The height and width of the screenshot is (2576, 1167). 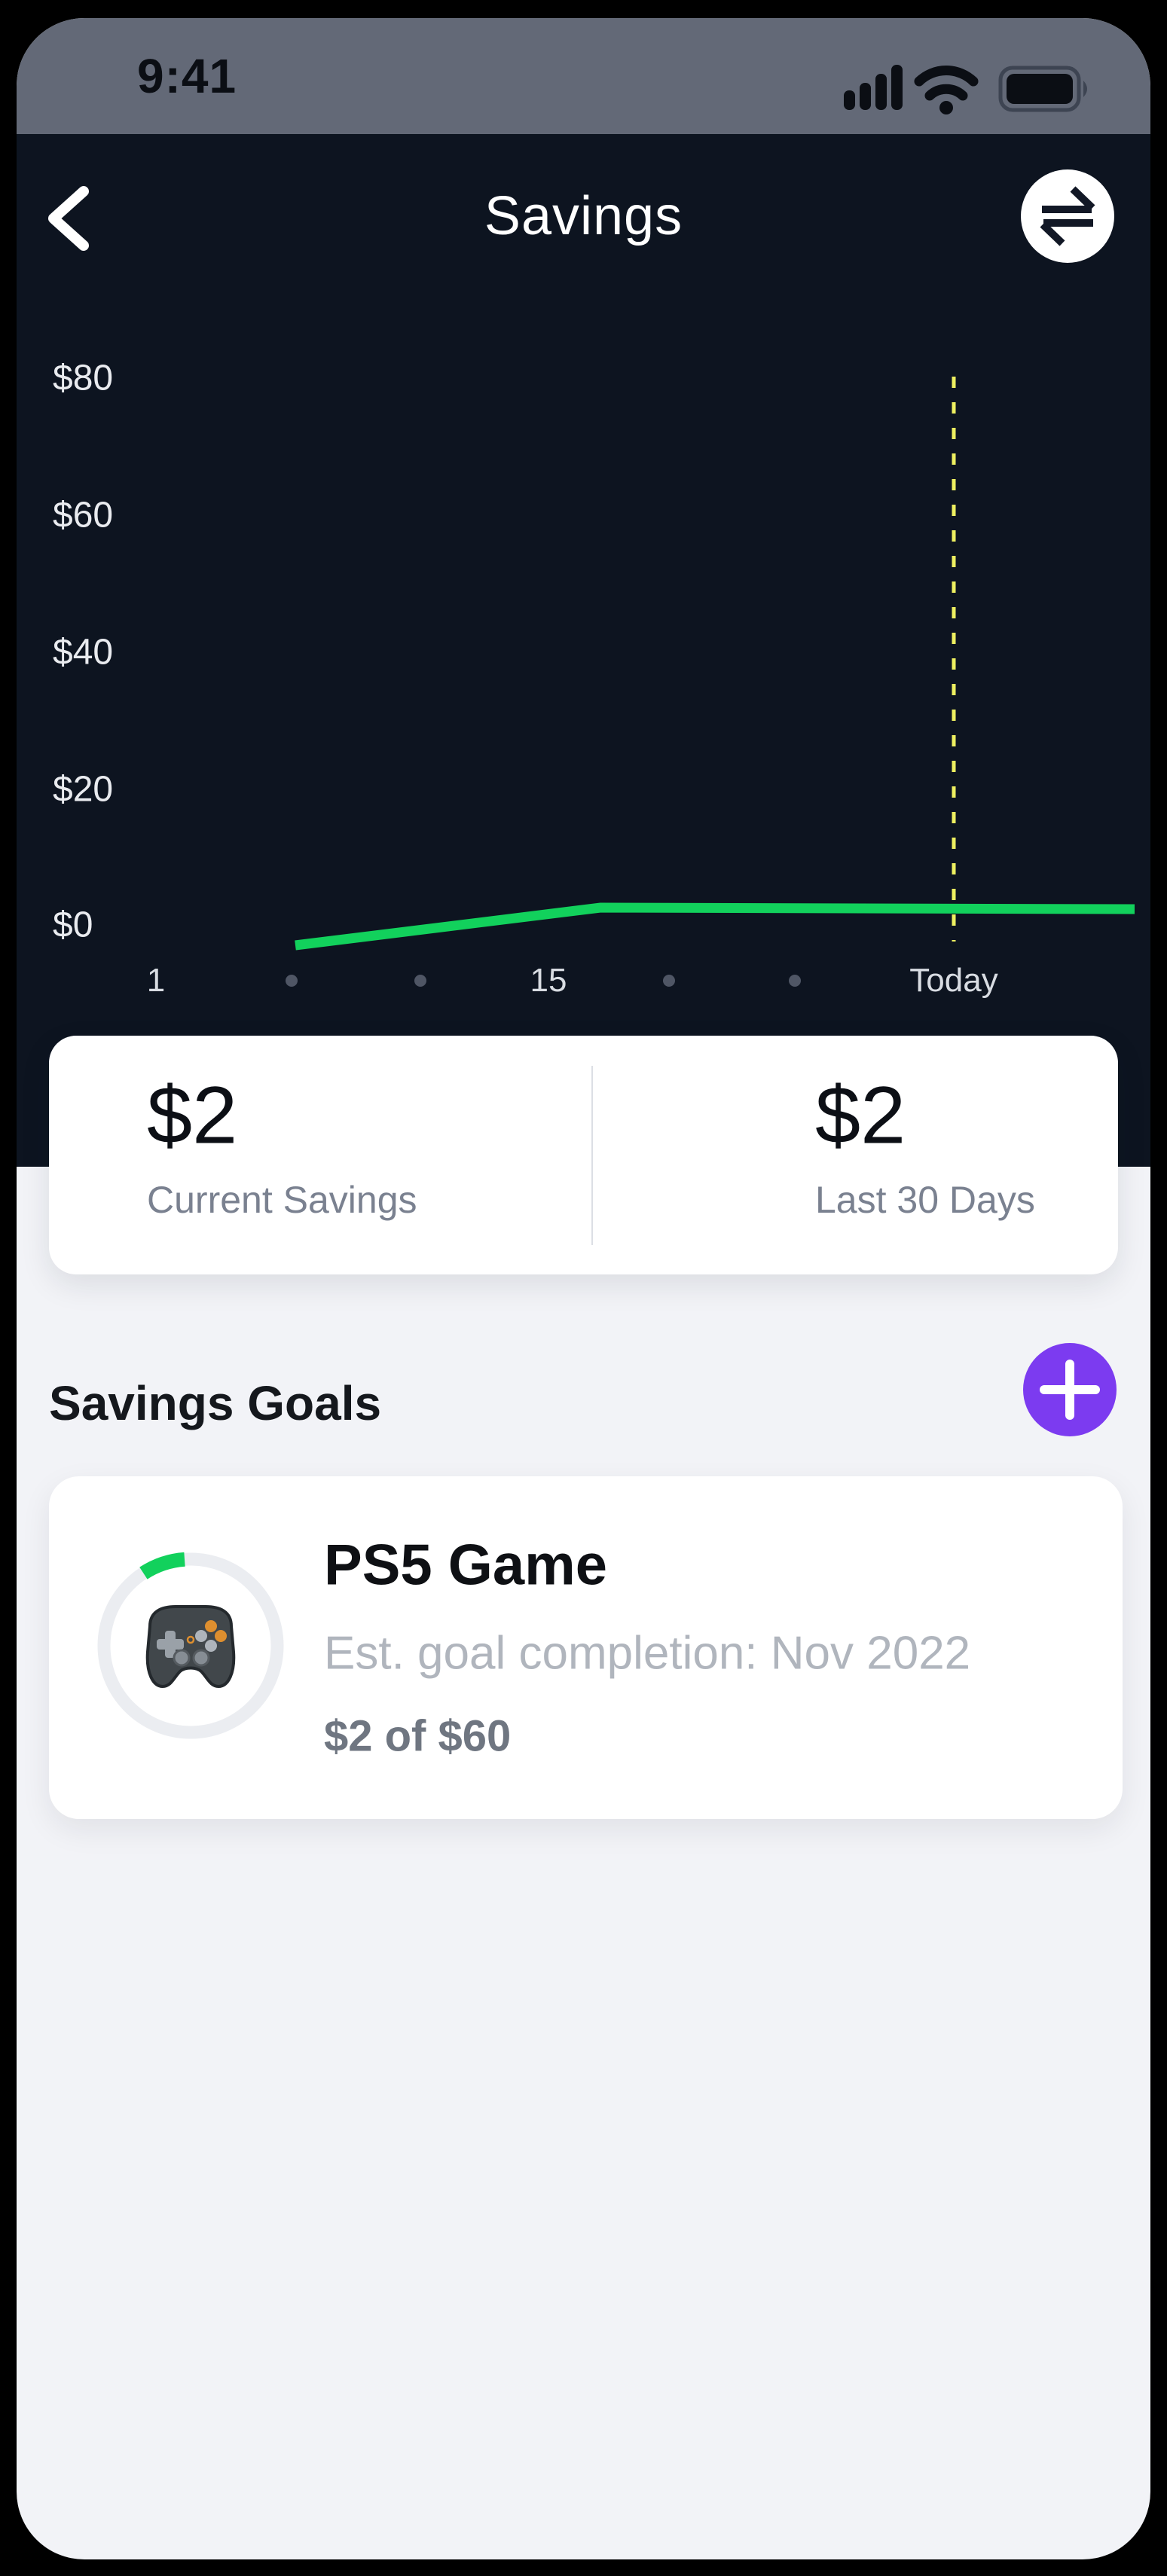 I want to click on goal-progress-arc, so click(x=162, y=1566).